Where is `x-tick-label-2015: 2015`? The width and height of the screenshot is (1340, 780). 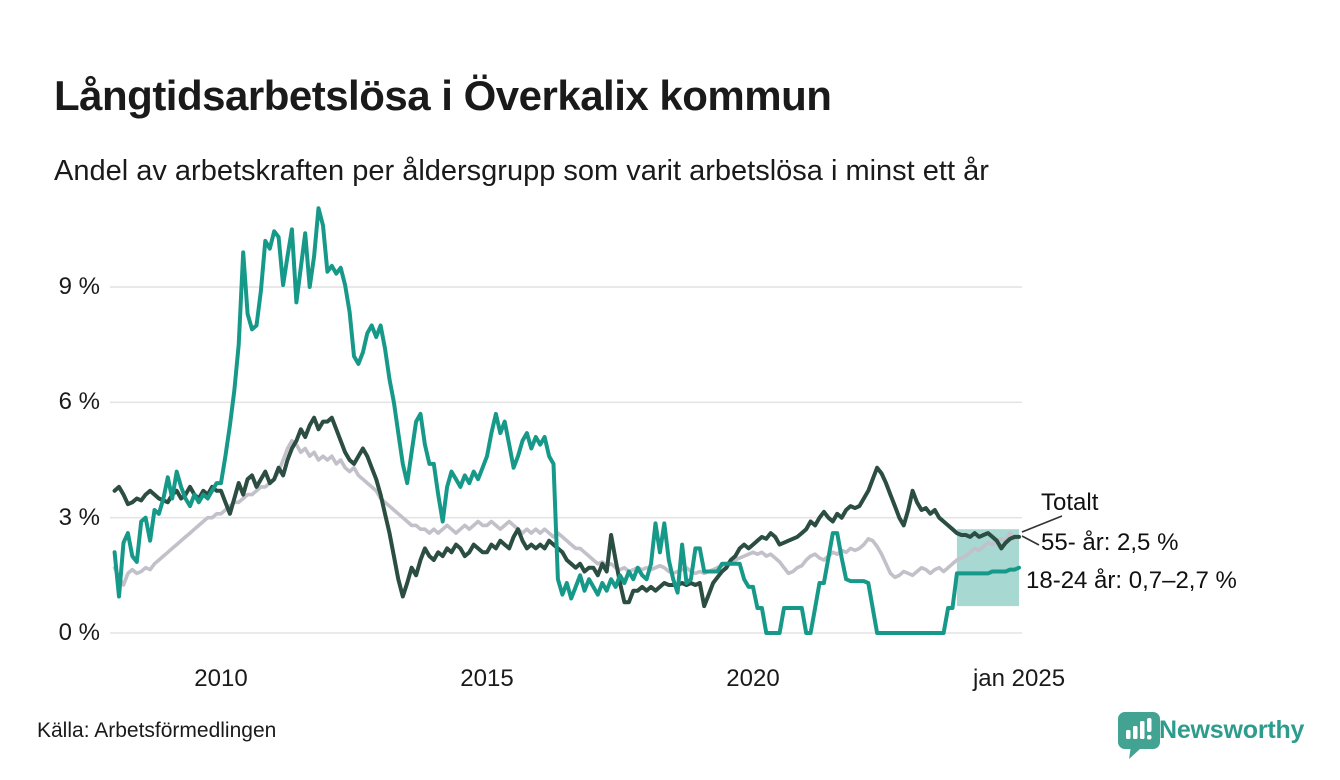
x-tick-label-2015: 2015 is located at coordinates (487, 678).